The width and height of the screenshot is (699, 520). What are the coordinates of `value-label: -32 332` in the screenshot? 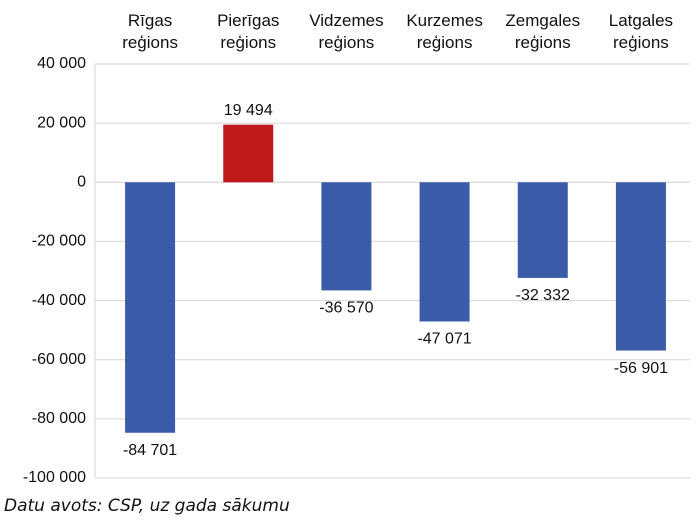 It's located at (543, 295).